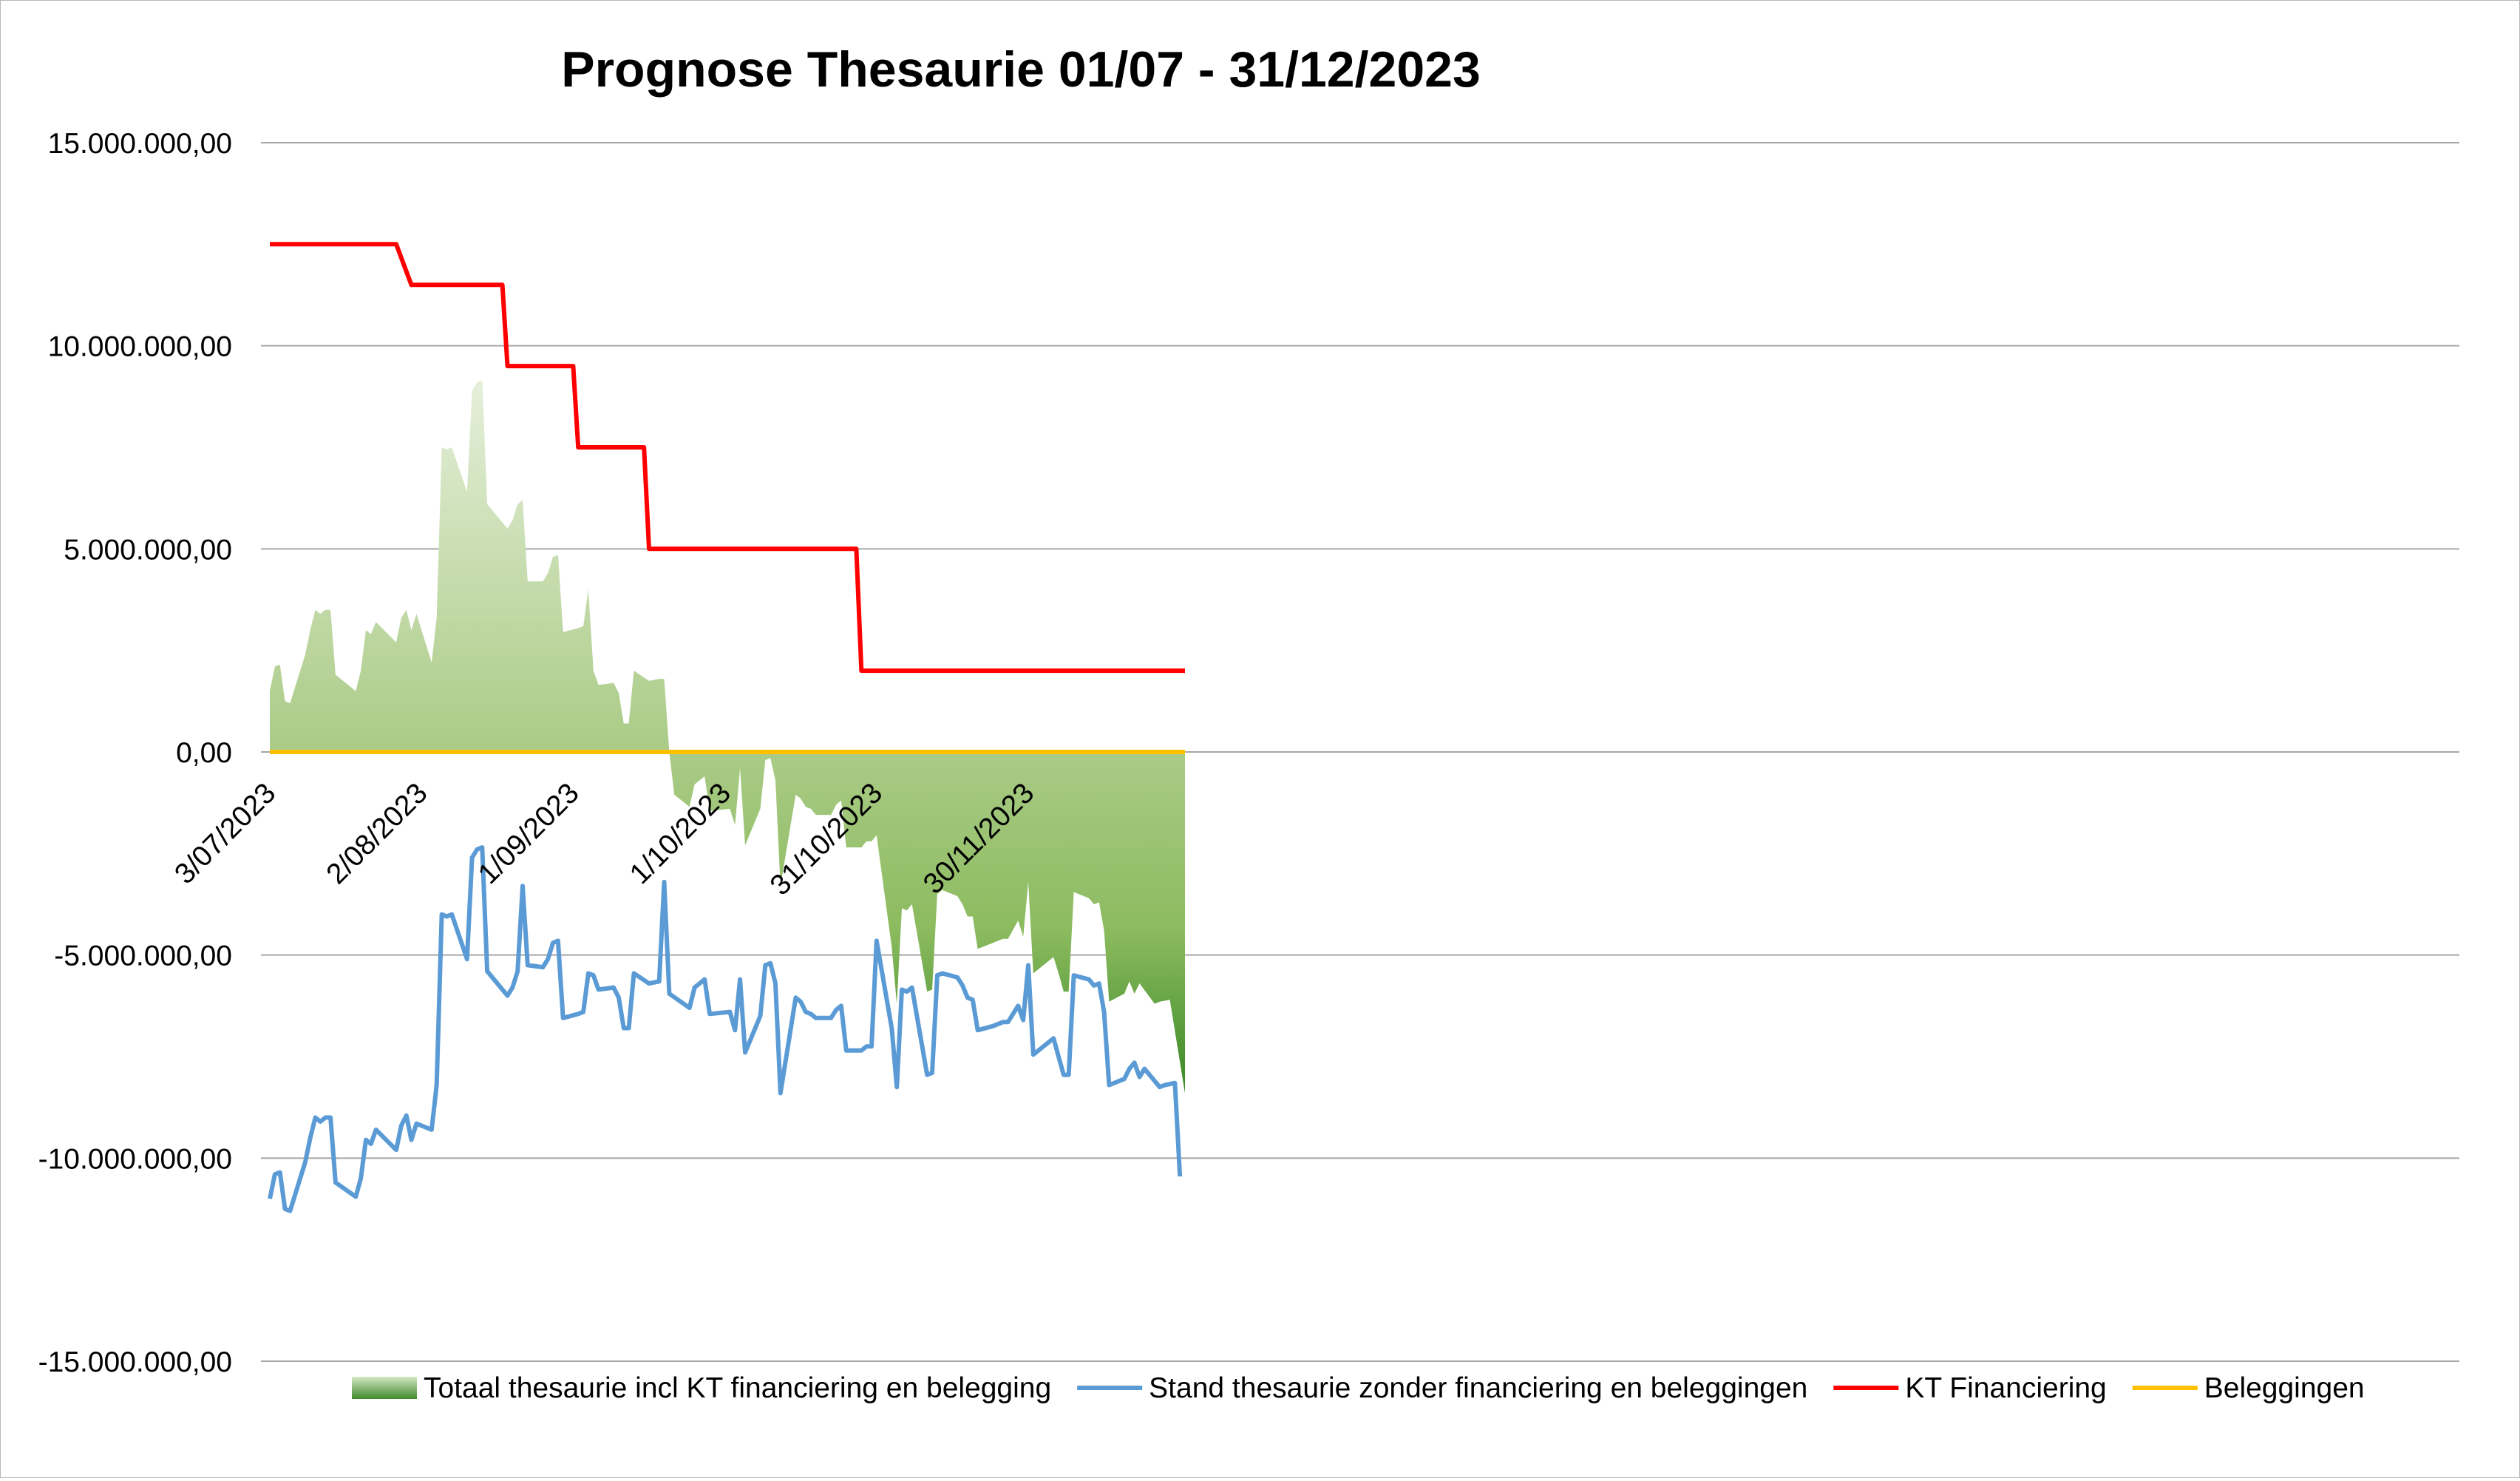 The width and height of the screenshot is (2520, 1481). What do you see at coordinates (140, 144) in the screenshot?
I see `y-tick-label: 15.000.000,00` at bounding box center [140, 144].